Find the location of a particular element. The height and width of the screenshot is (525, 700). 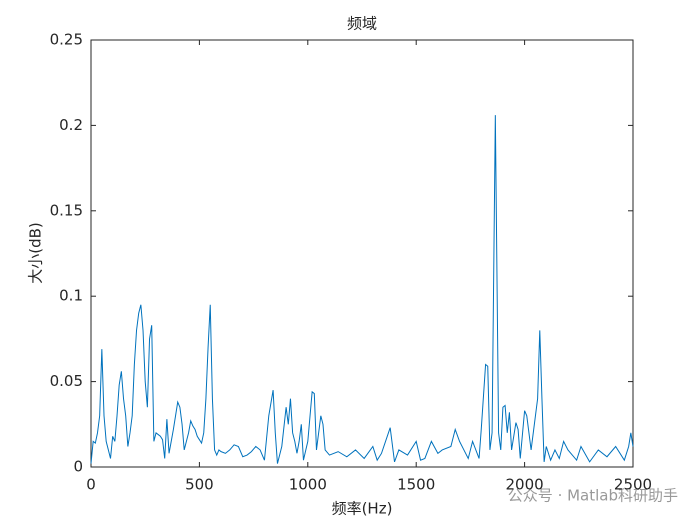

y-tick-label: 0.1 is located at coordinates (71, 296).